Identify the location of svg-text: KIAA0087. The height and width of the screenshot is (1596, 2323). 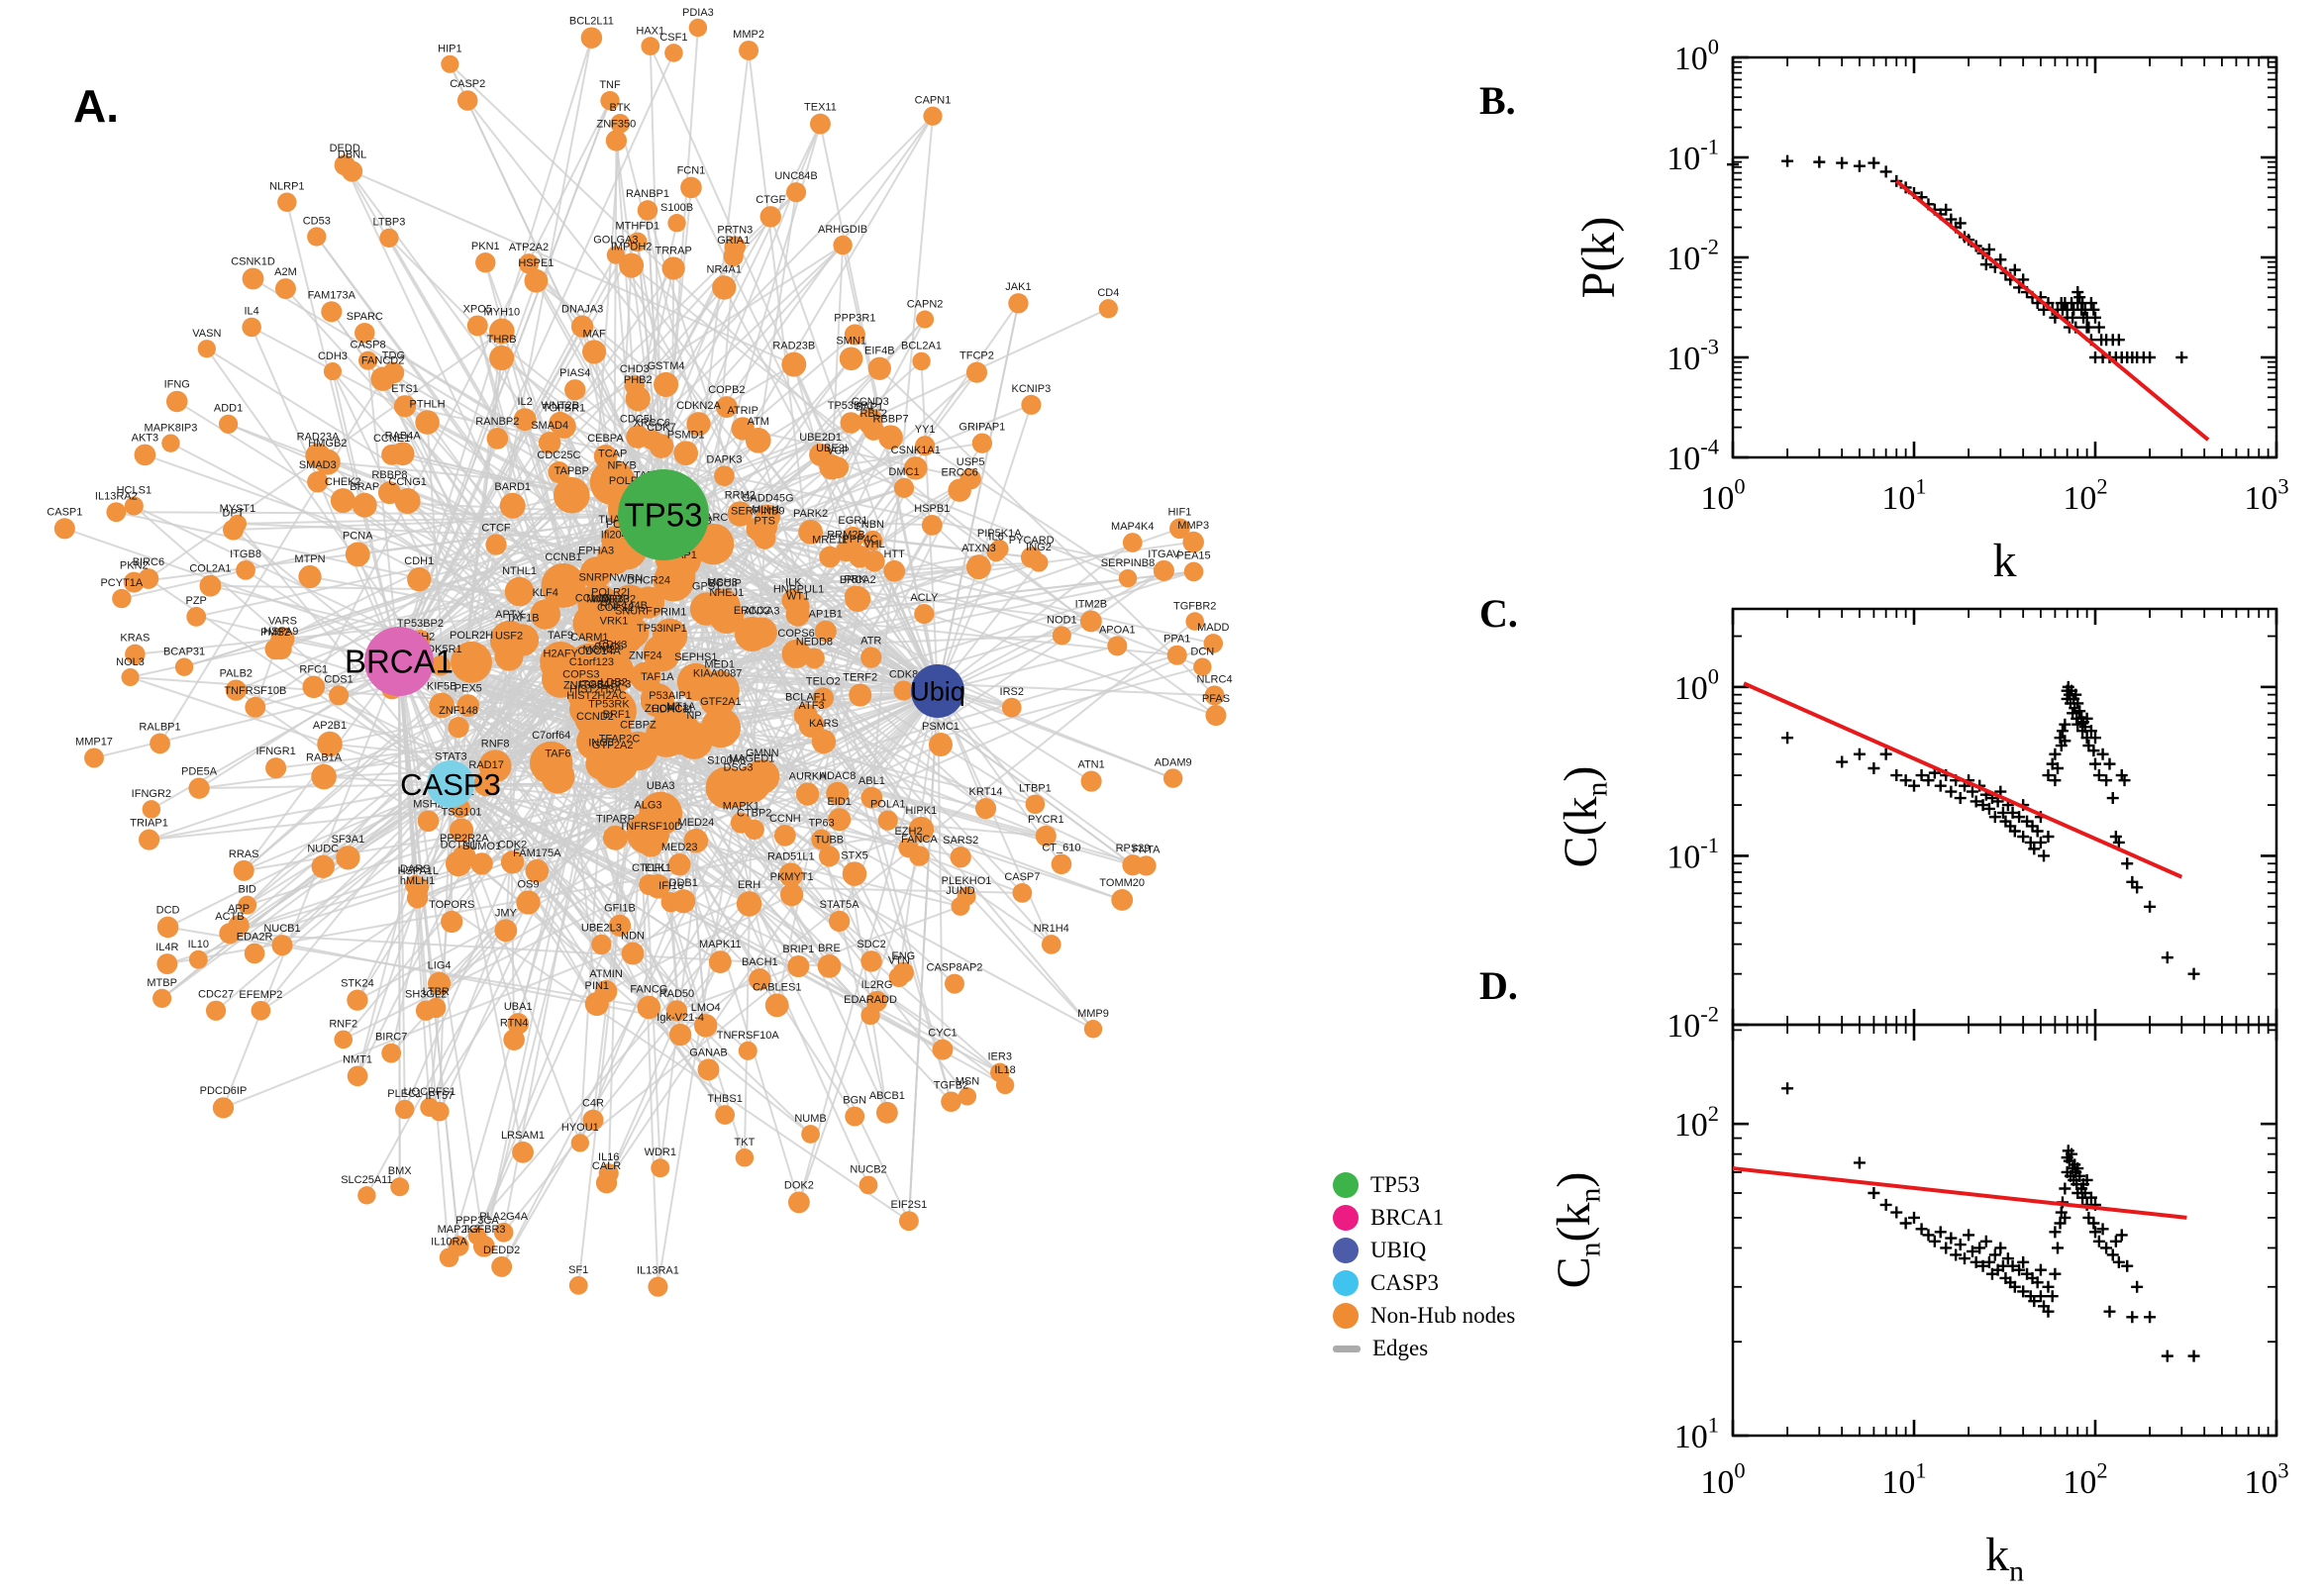
(718, 673).